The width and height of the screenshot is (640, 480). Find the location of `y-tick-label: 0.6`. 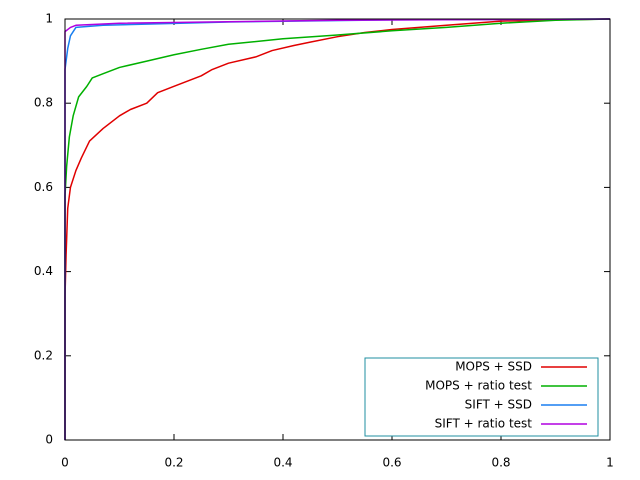

y-tick-label: 0.6 is located at coordinates (43, 187).